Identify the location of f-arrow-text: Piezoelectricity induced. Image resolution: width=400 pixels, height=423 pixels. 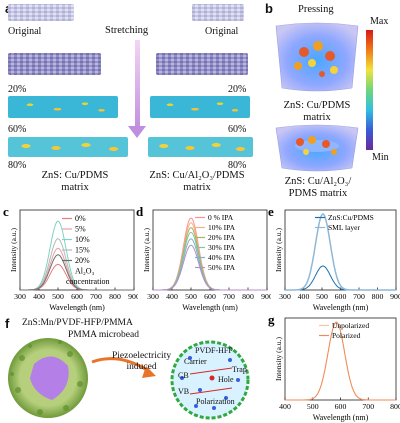
(141, 362).